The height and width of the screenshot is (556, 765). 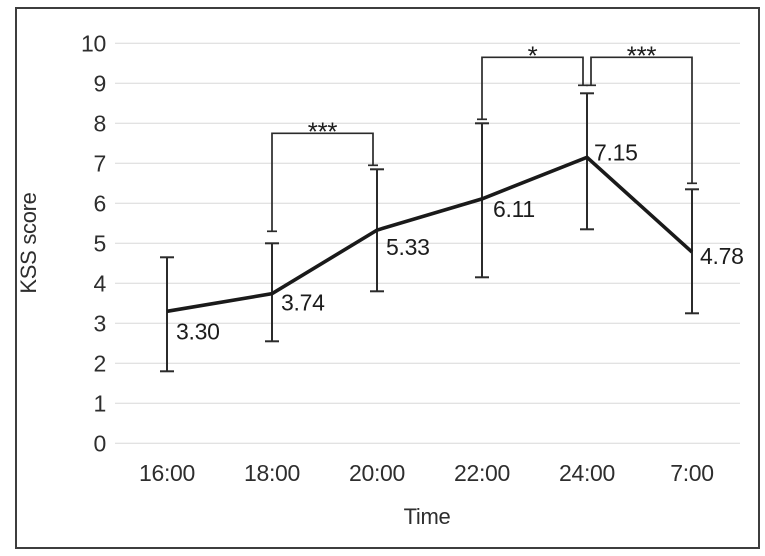 What do you see at coordinates (167, 473) in the screenshot?
I see `x-tick-label: 16:00` at bounding box center [167, 473].